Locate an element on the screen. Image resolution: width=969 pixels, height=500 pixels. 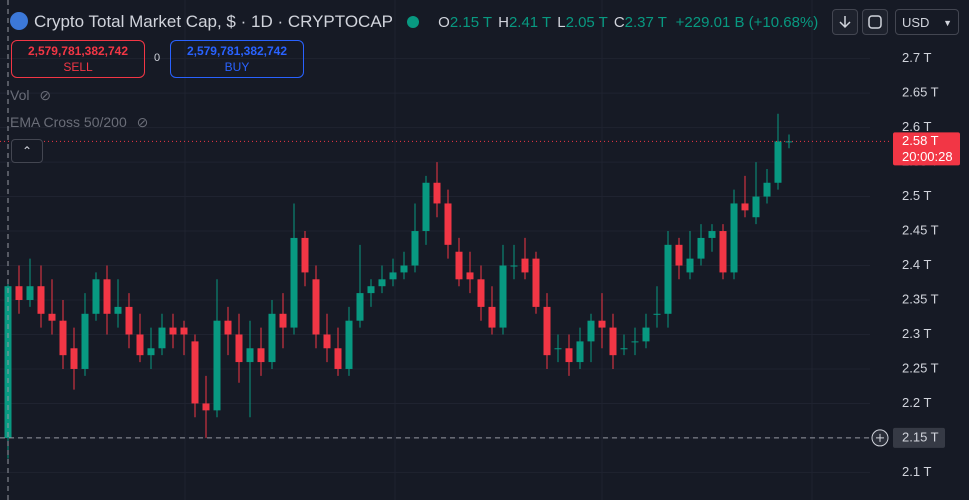
market-status is located at coordinates (413, 22).